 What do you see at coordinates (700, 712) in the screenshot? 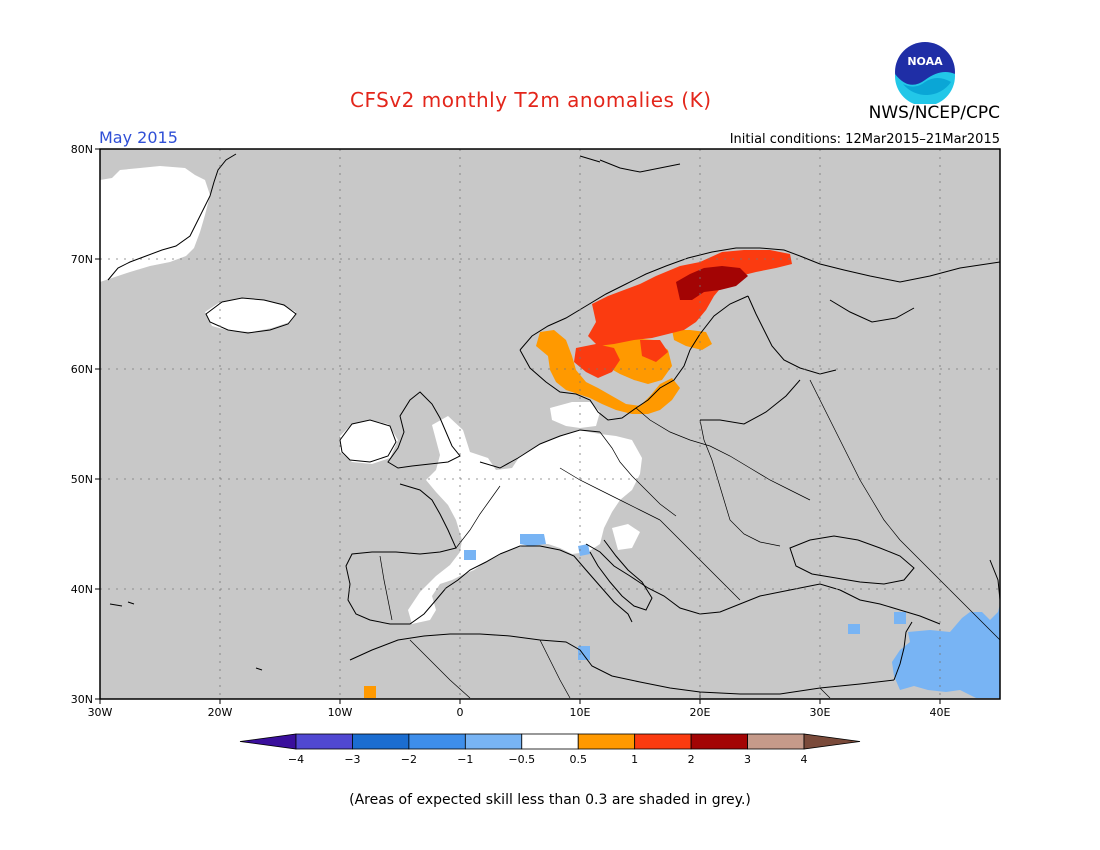
I see `lon-label-20e: 20E` at bounding box center [700, 712].